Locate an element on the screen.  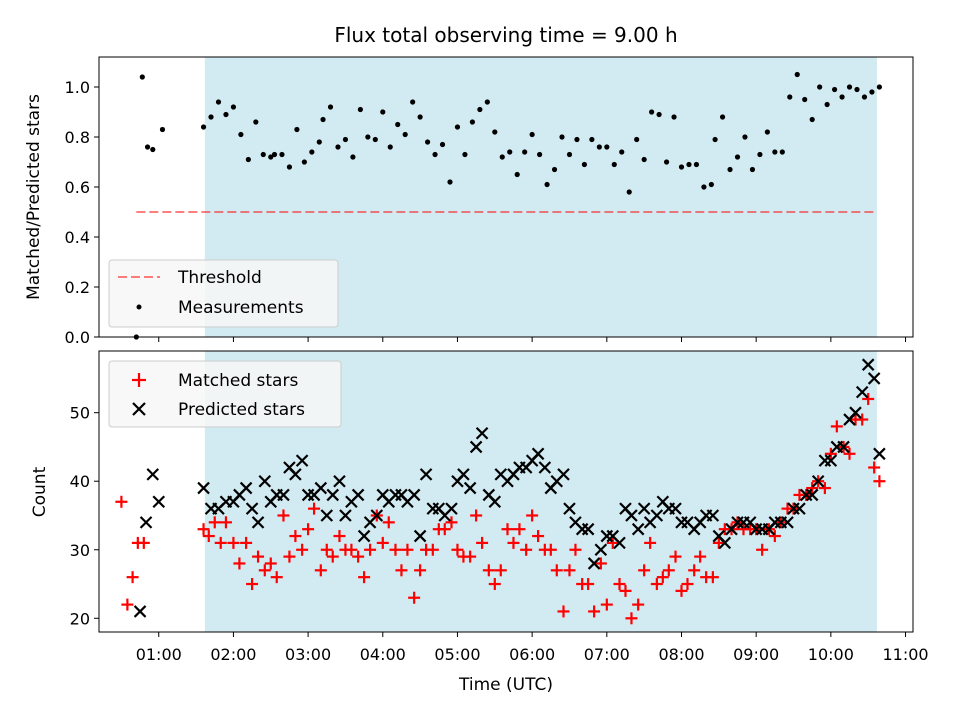
y-tick-label: 0.8 is located at coordinates (77, 137).